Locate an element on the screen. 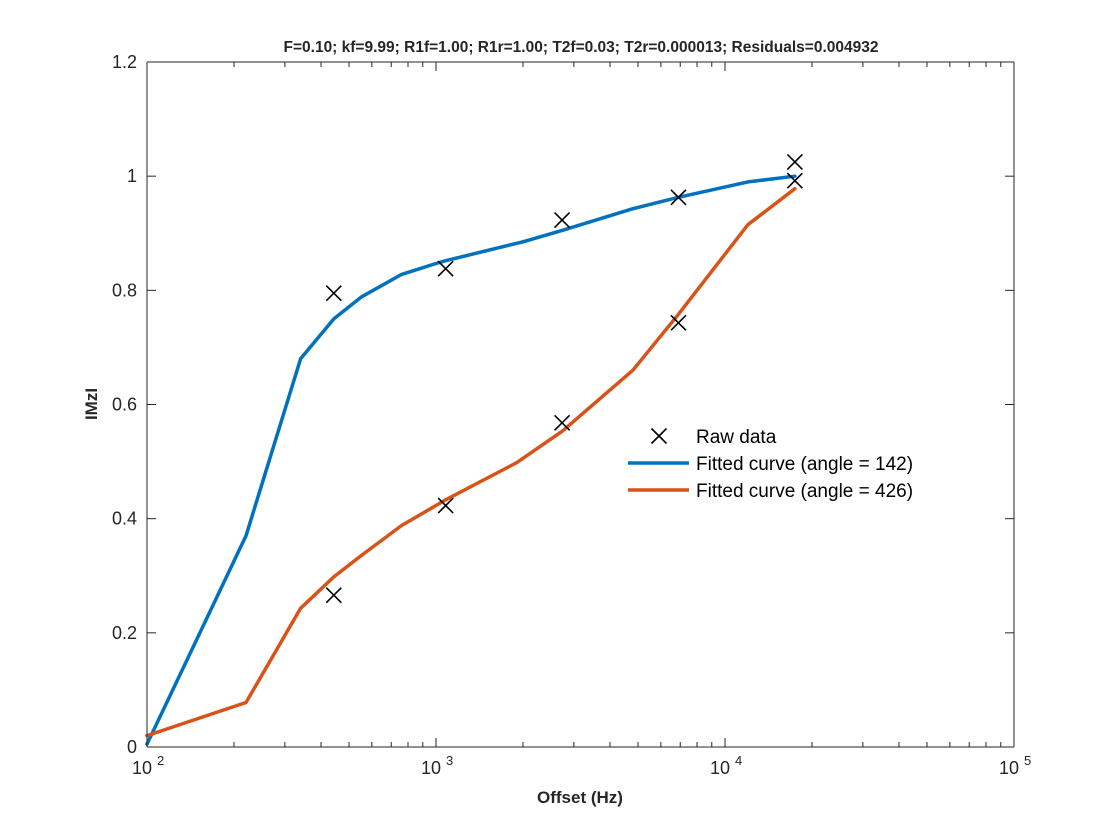  x-tick-exponent: 4 is located at coordinates (738, 760).